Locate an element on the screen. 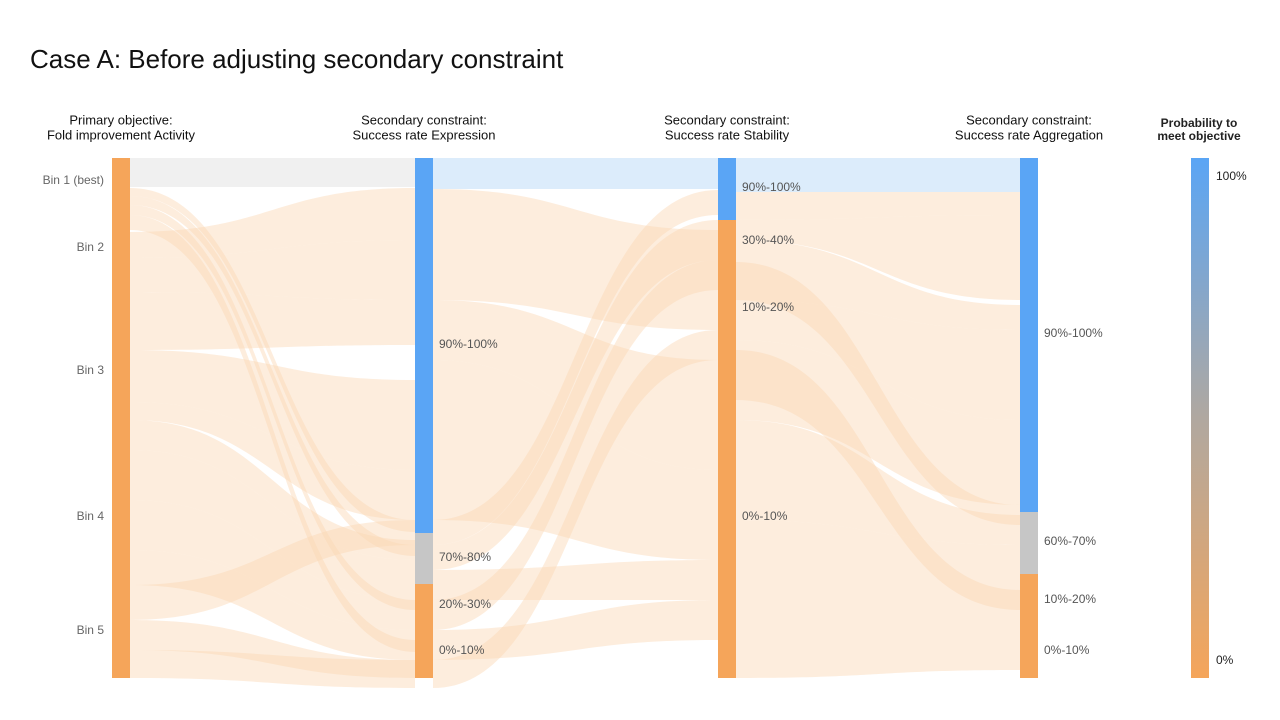  node-label: 30%-40% is located at coordinates (768, 240).